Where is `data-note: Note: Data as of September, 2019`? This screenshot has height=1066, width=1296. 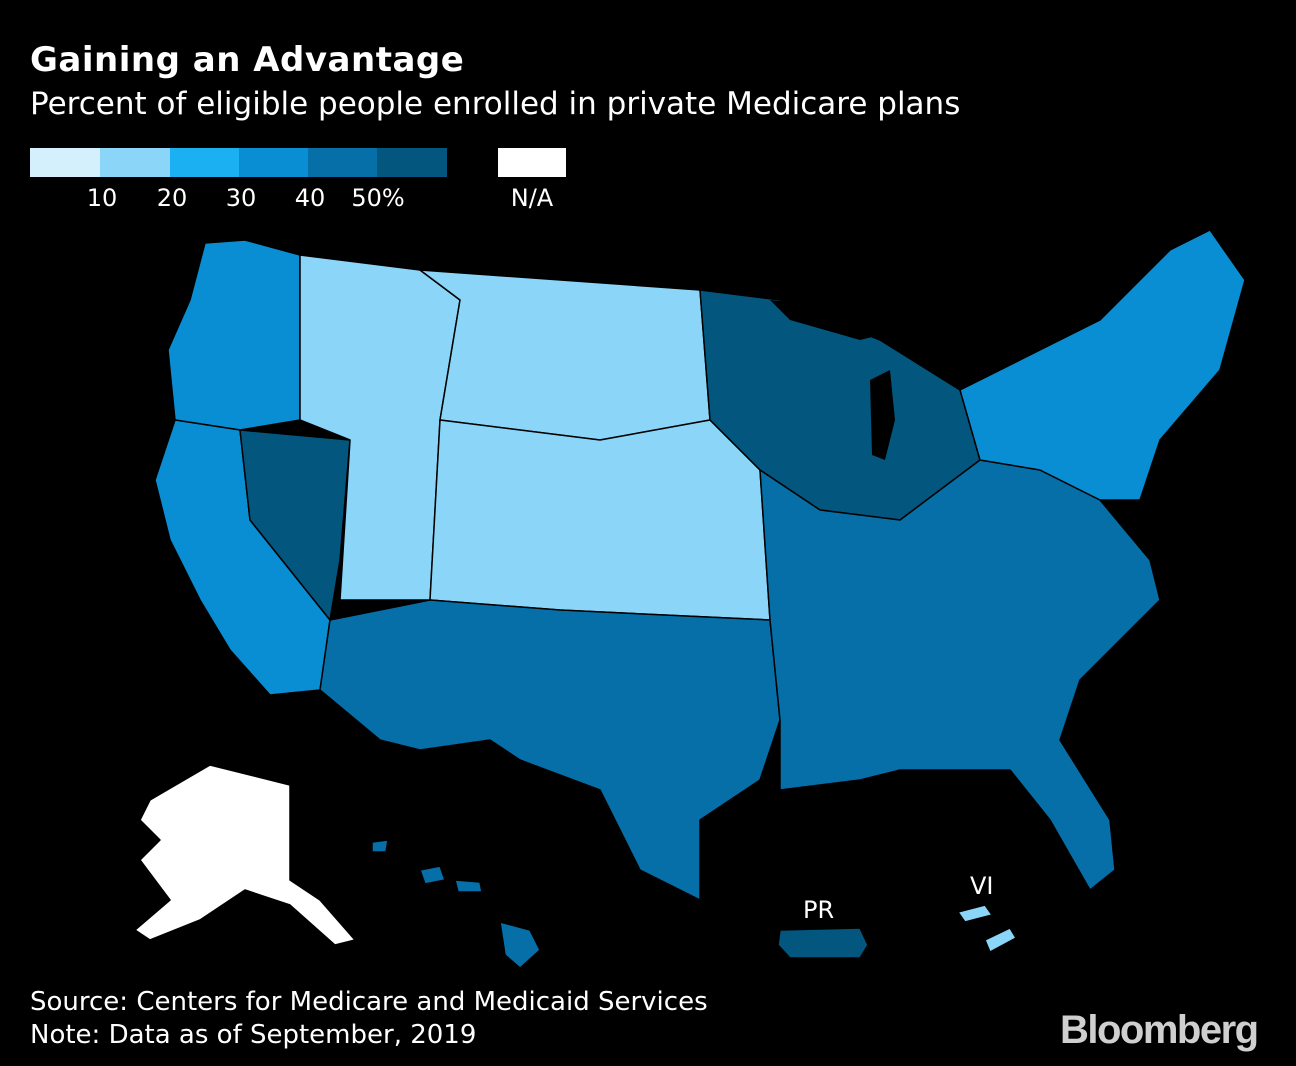
data-note: Note: Data as of September, 2019 is located at coordinates (253, 1035).